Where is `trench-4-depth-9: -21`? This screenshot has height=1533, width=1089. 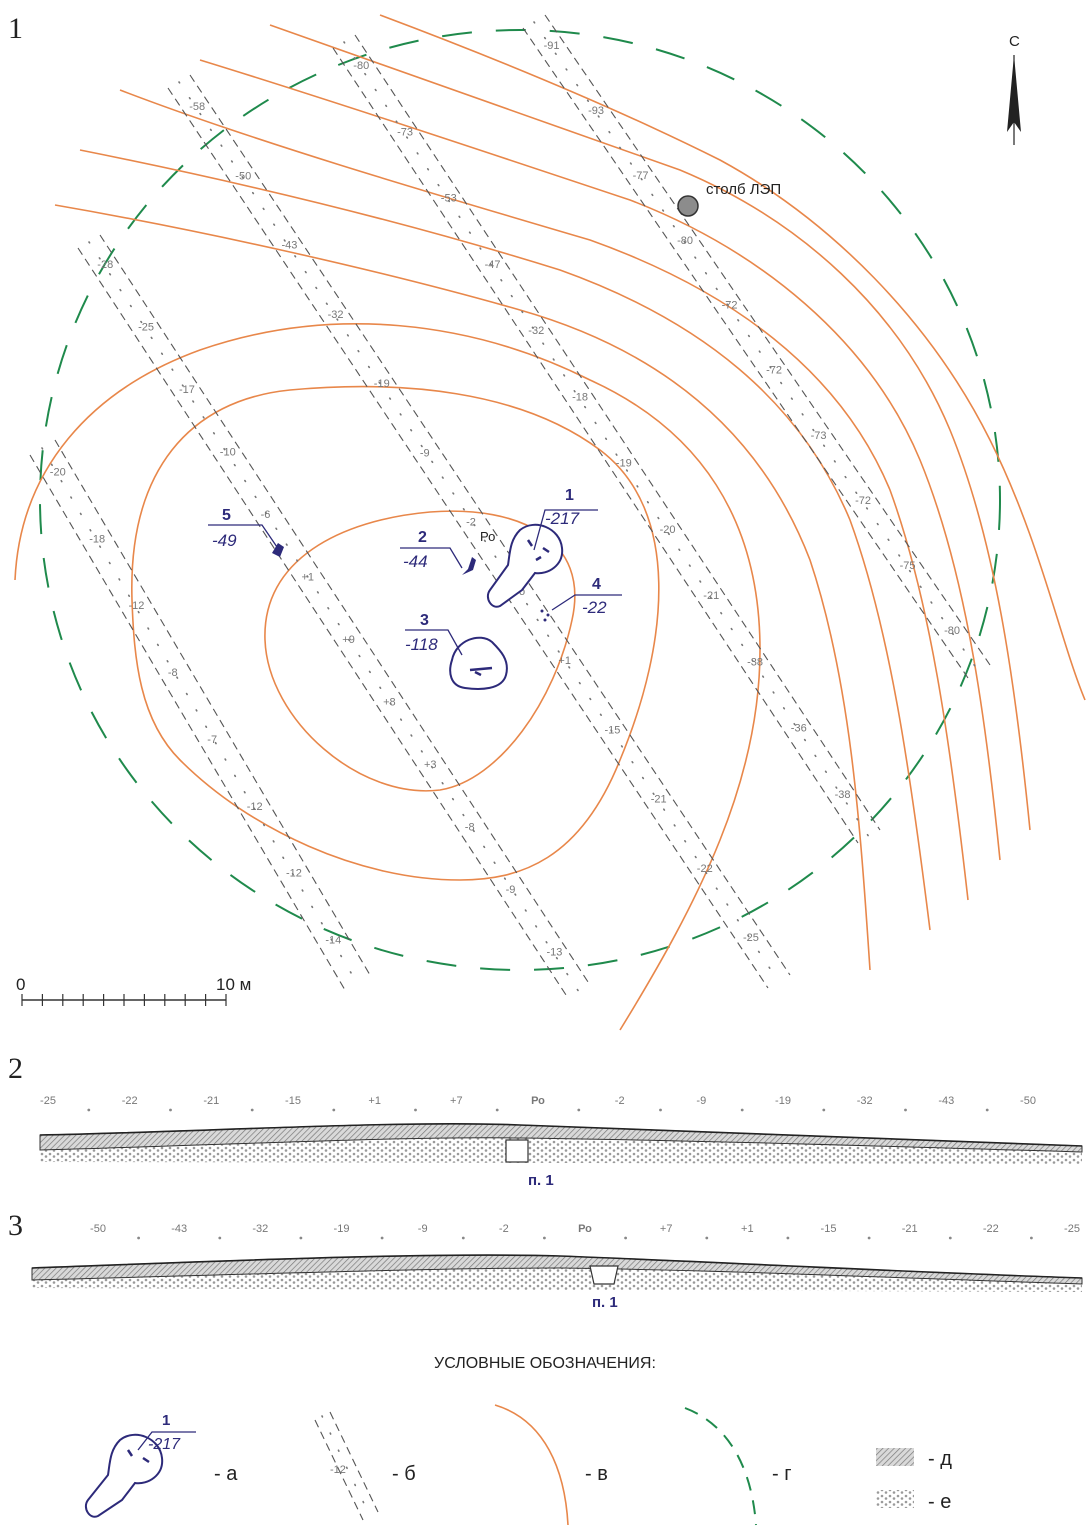
trench-4-depth-9: -21 is located at coordinates (711, 596).